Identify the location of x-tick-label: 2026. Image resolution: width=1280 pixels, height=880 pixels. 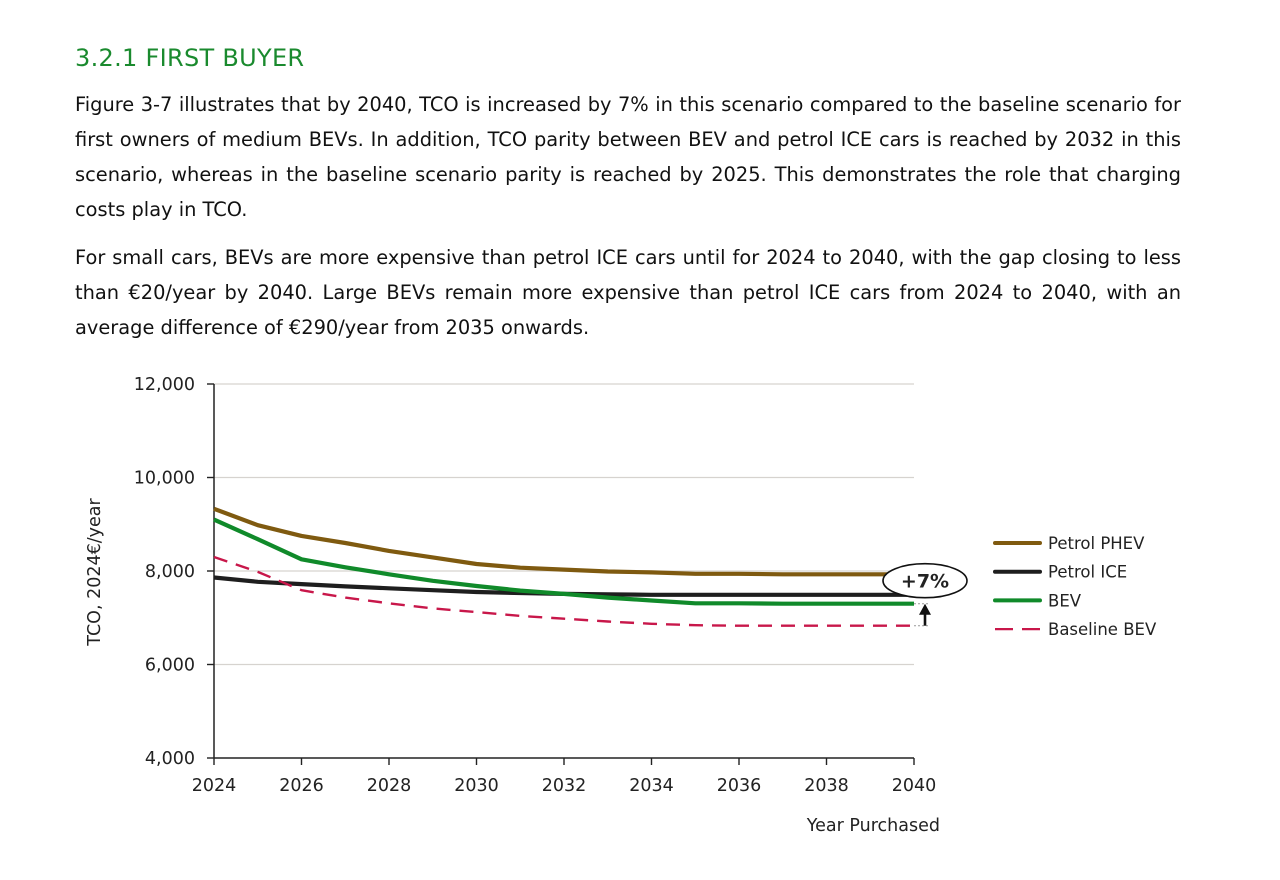
(301, 786).